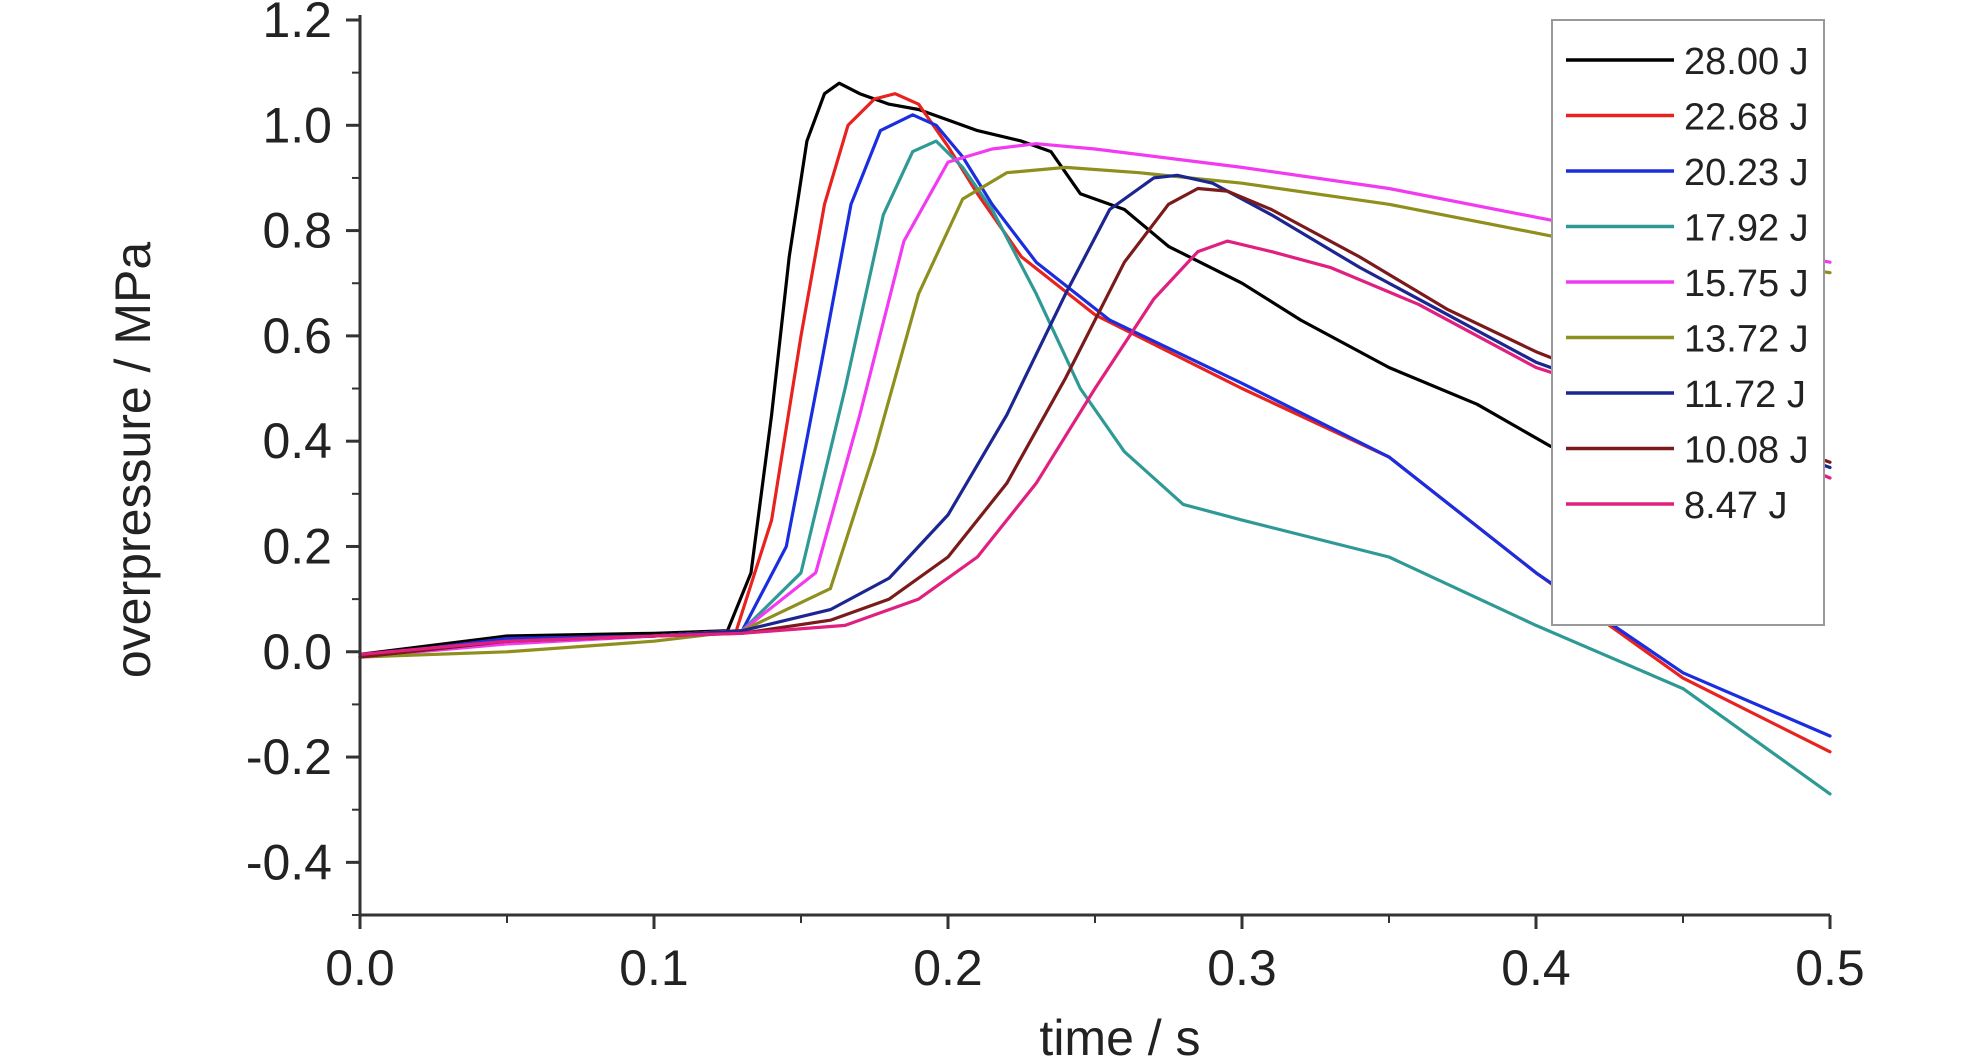 This screenshot has width=1984, height=1063. What do you see at coordinates (297, 546) in the screenshot?
I see `y-tick-label: 0.2` at bounding box center [297, 546].